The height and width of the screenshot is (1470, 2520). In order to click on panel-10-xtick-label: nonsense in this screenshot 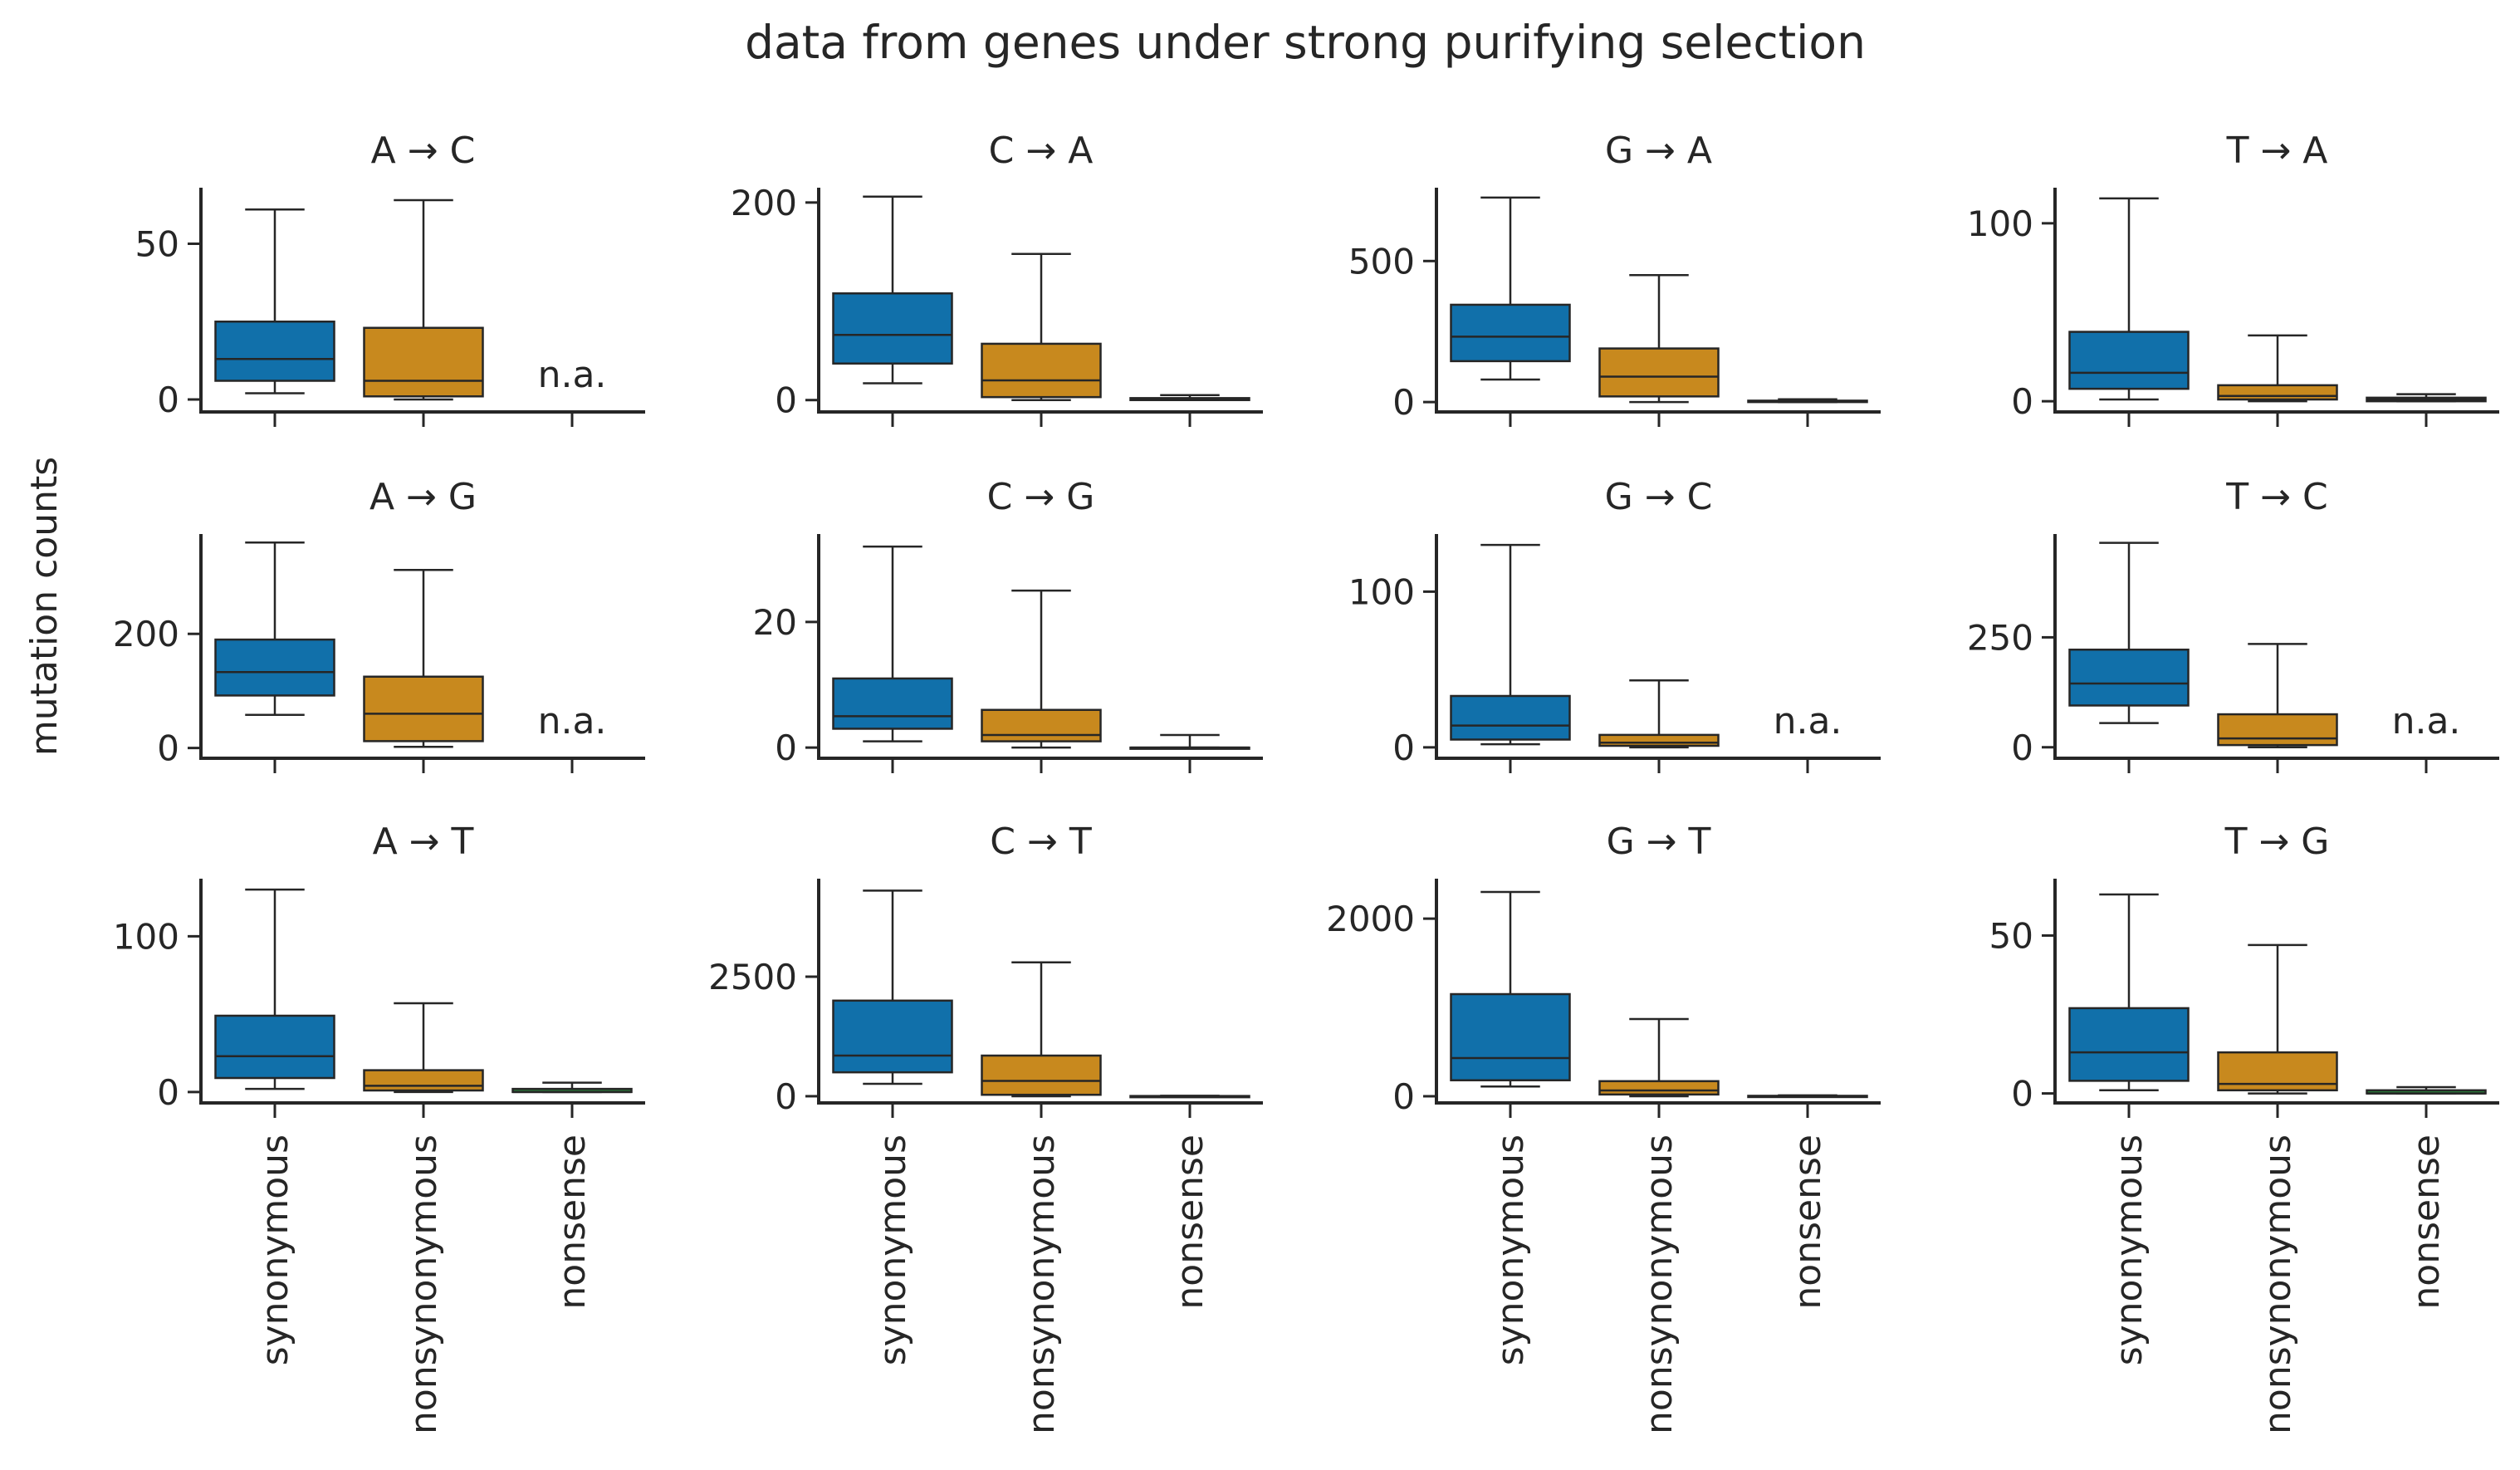, I will do `click(1190, 1222)`.